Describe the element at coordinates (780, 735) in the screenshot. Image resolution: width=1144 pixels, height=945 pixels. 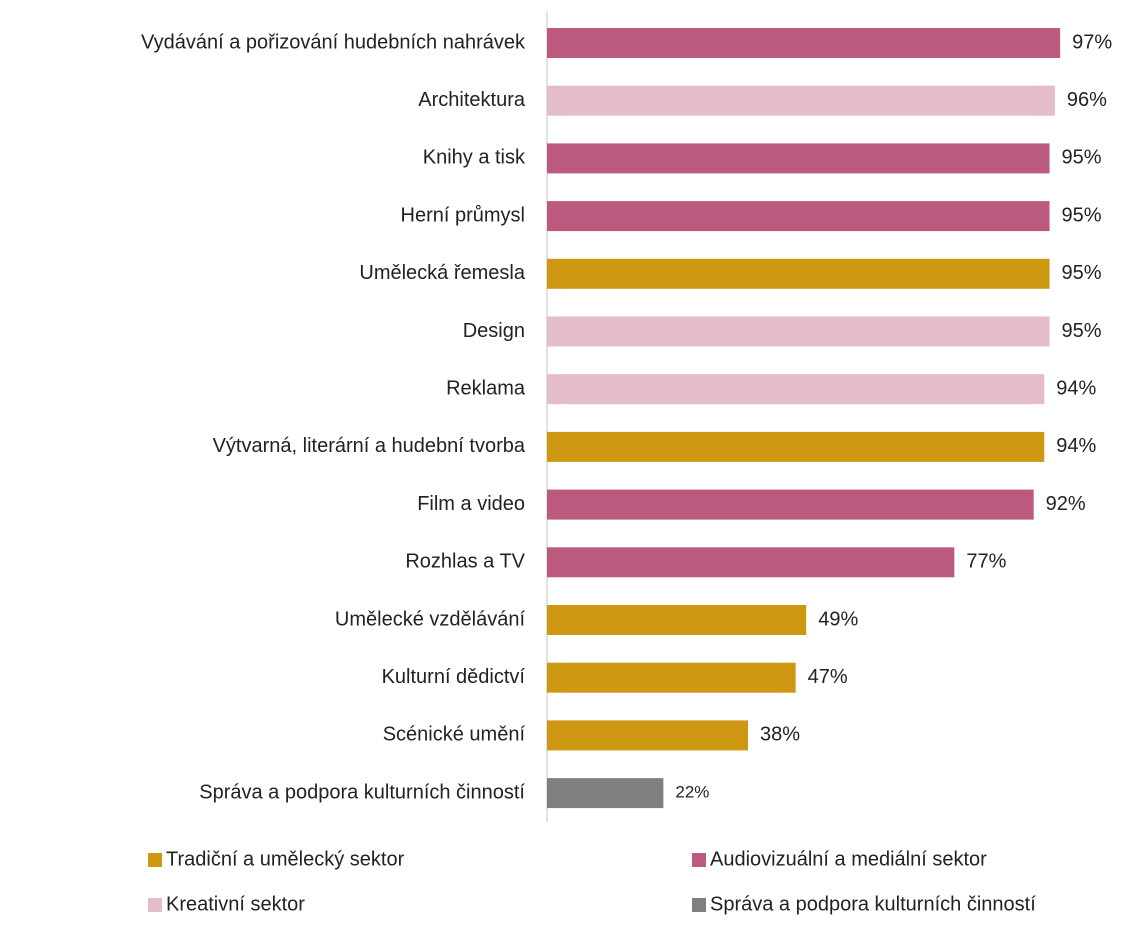
I see `value-label: 38%` at that location.